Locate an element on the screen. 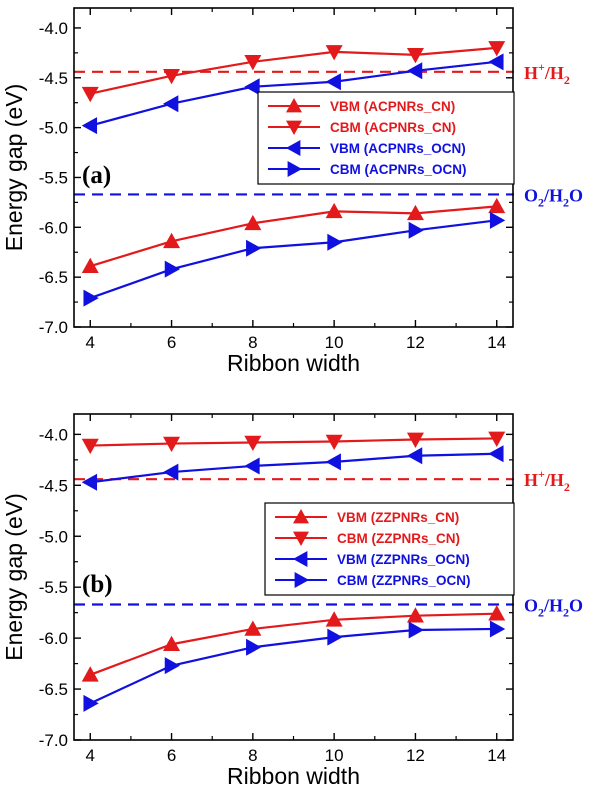 The image size is (600, 786). legend-label: CBM (ZZPNRs_OCN) is located at coordinates (404, 580).